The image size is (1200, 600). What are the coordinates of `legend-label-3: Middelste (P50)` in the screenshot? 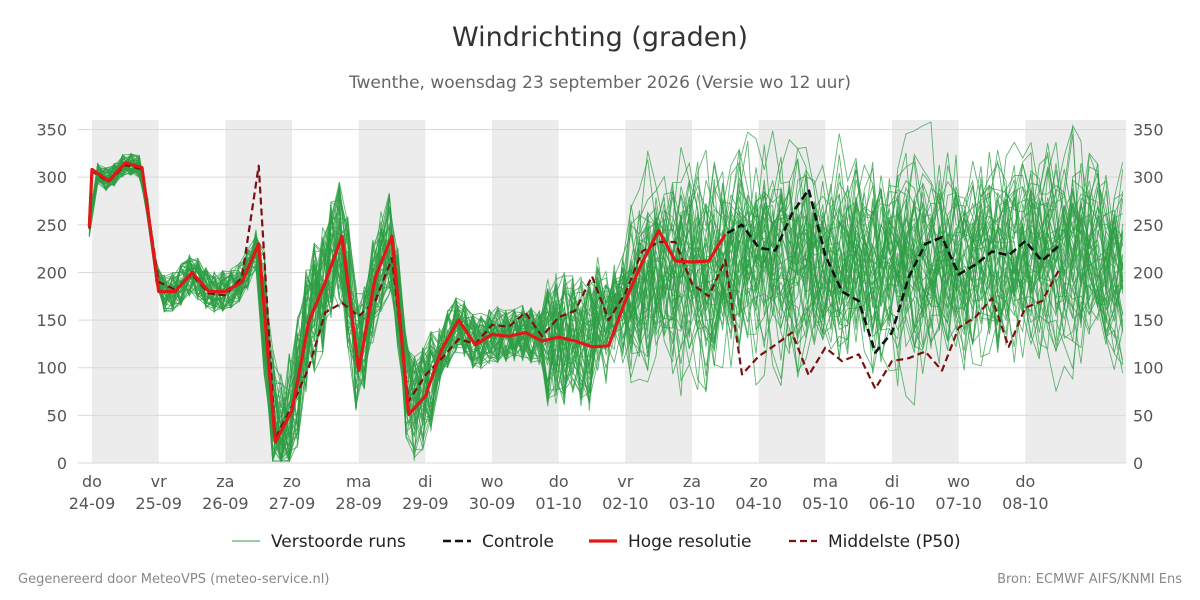 It's located at (894, 542).